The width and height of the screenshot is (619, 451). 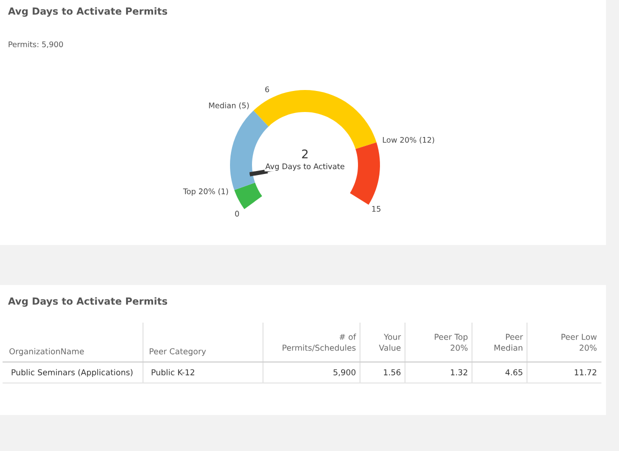 I want to click on text: 5,900, so click(x=345, y=372).